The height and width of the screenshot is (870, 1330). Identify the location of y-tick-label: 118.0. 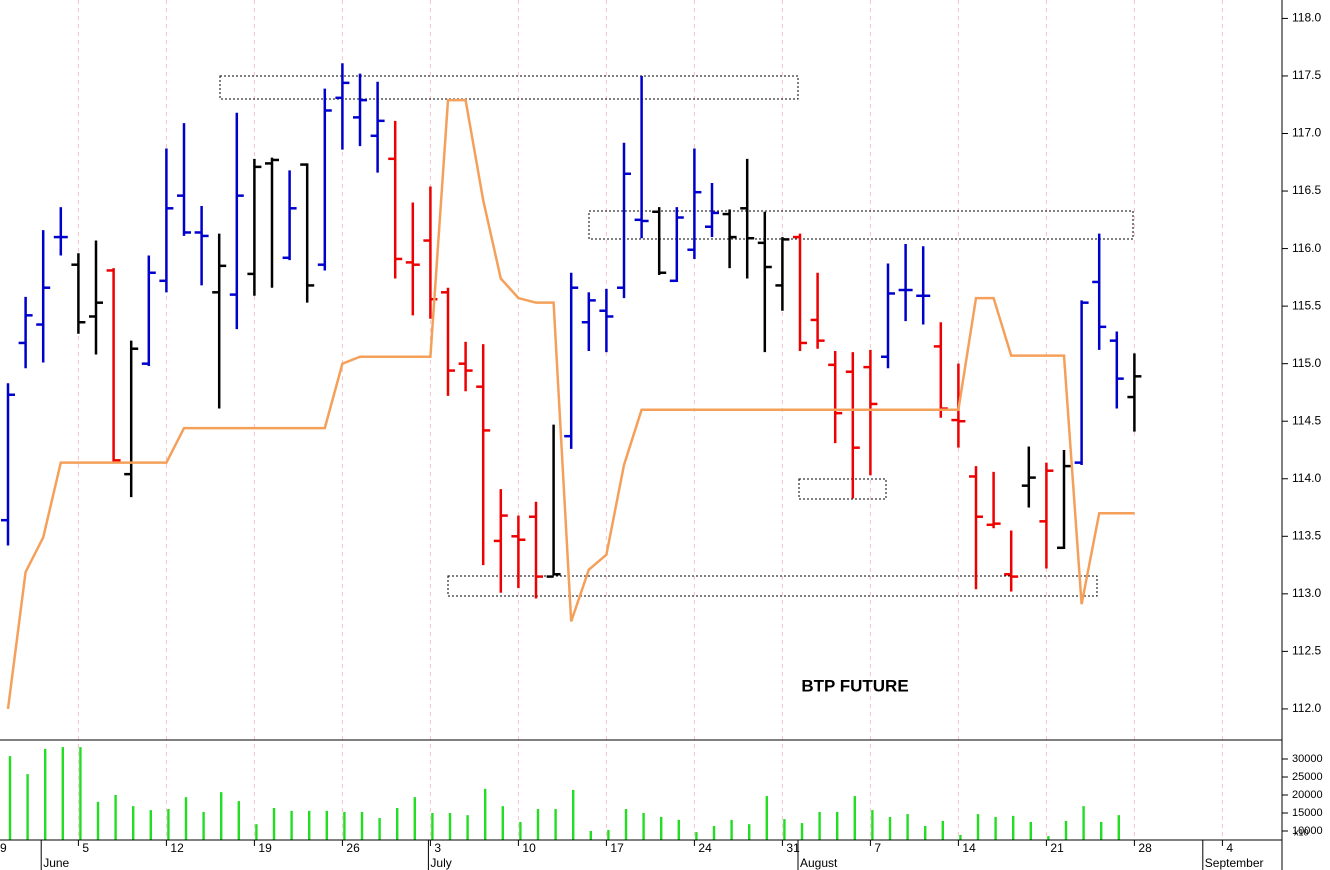
(1306, 18).